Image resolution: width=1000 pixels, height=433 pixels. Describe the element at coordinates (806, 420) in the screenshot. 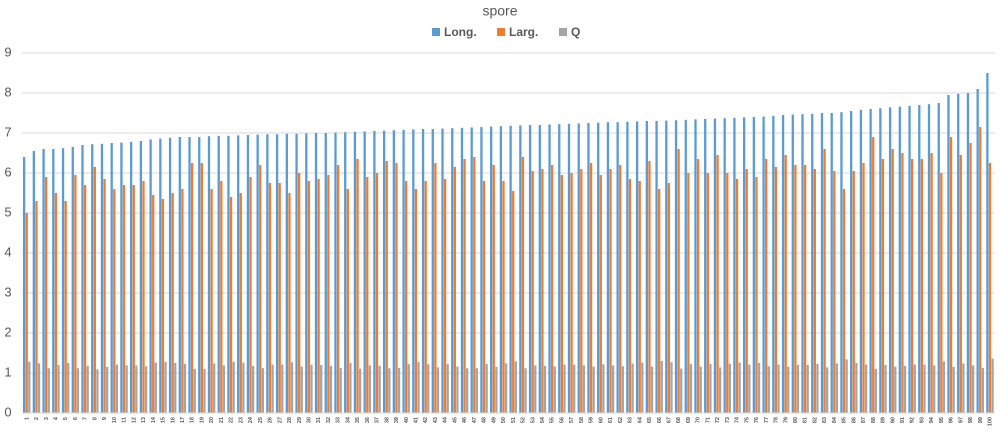

I see `x-tick-label: 81` at that location.